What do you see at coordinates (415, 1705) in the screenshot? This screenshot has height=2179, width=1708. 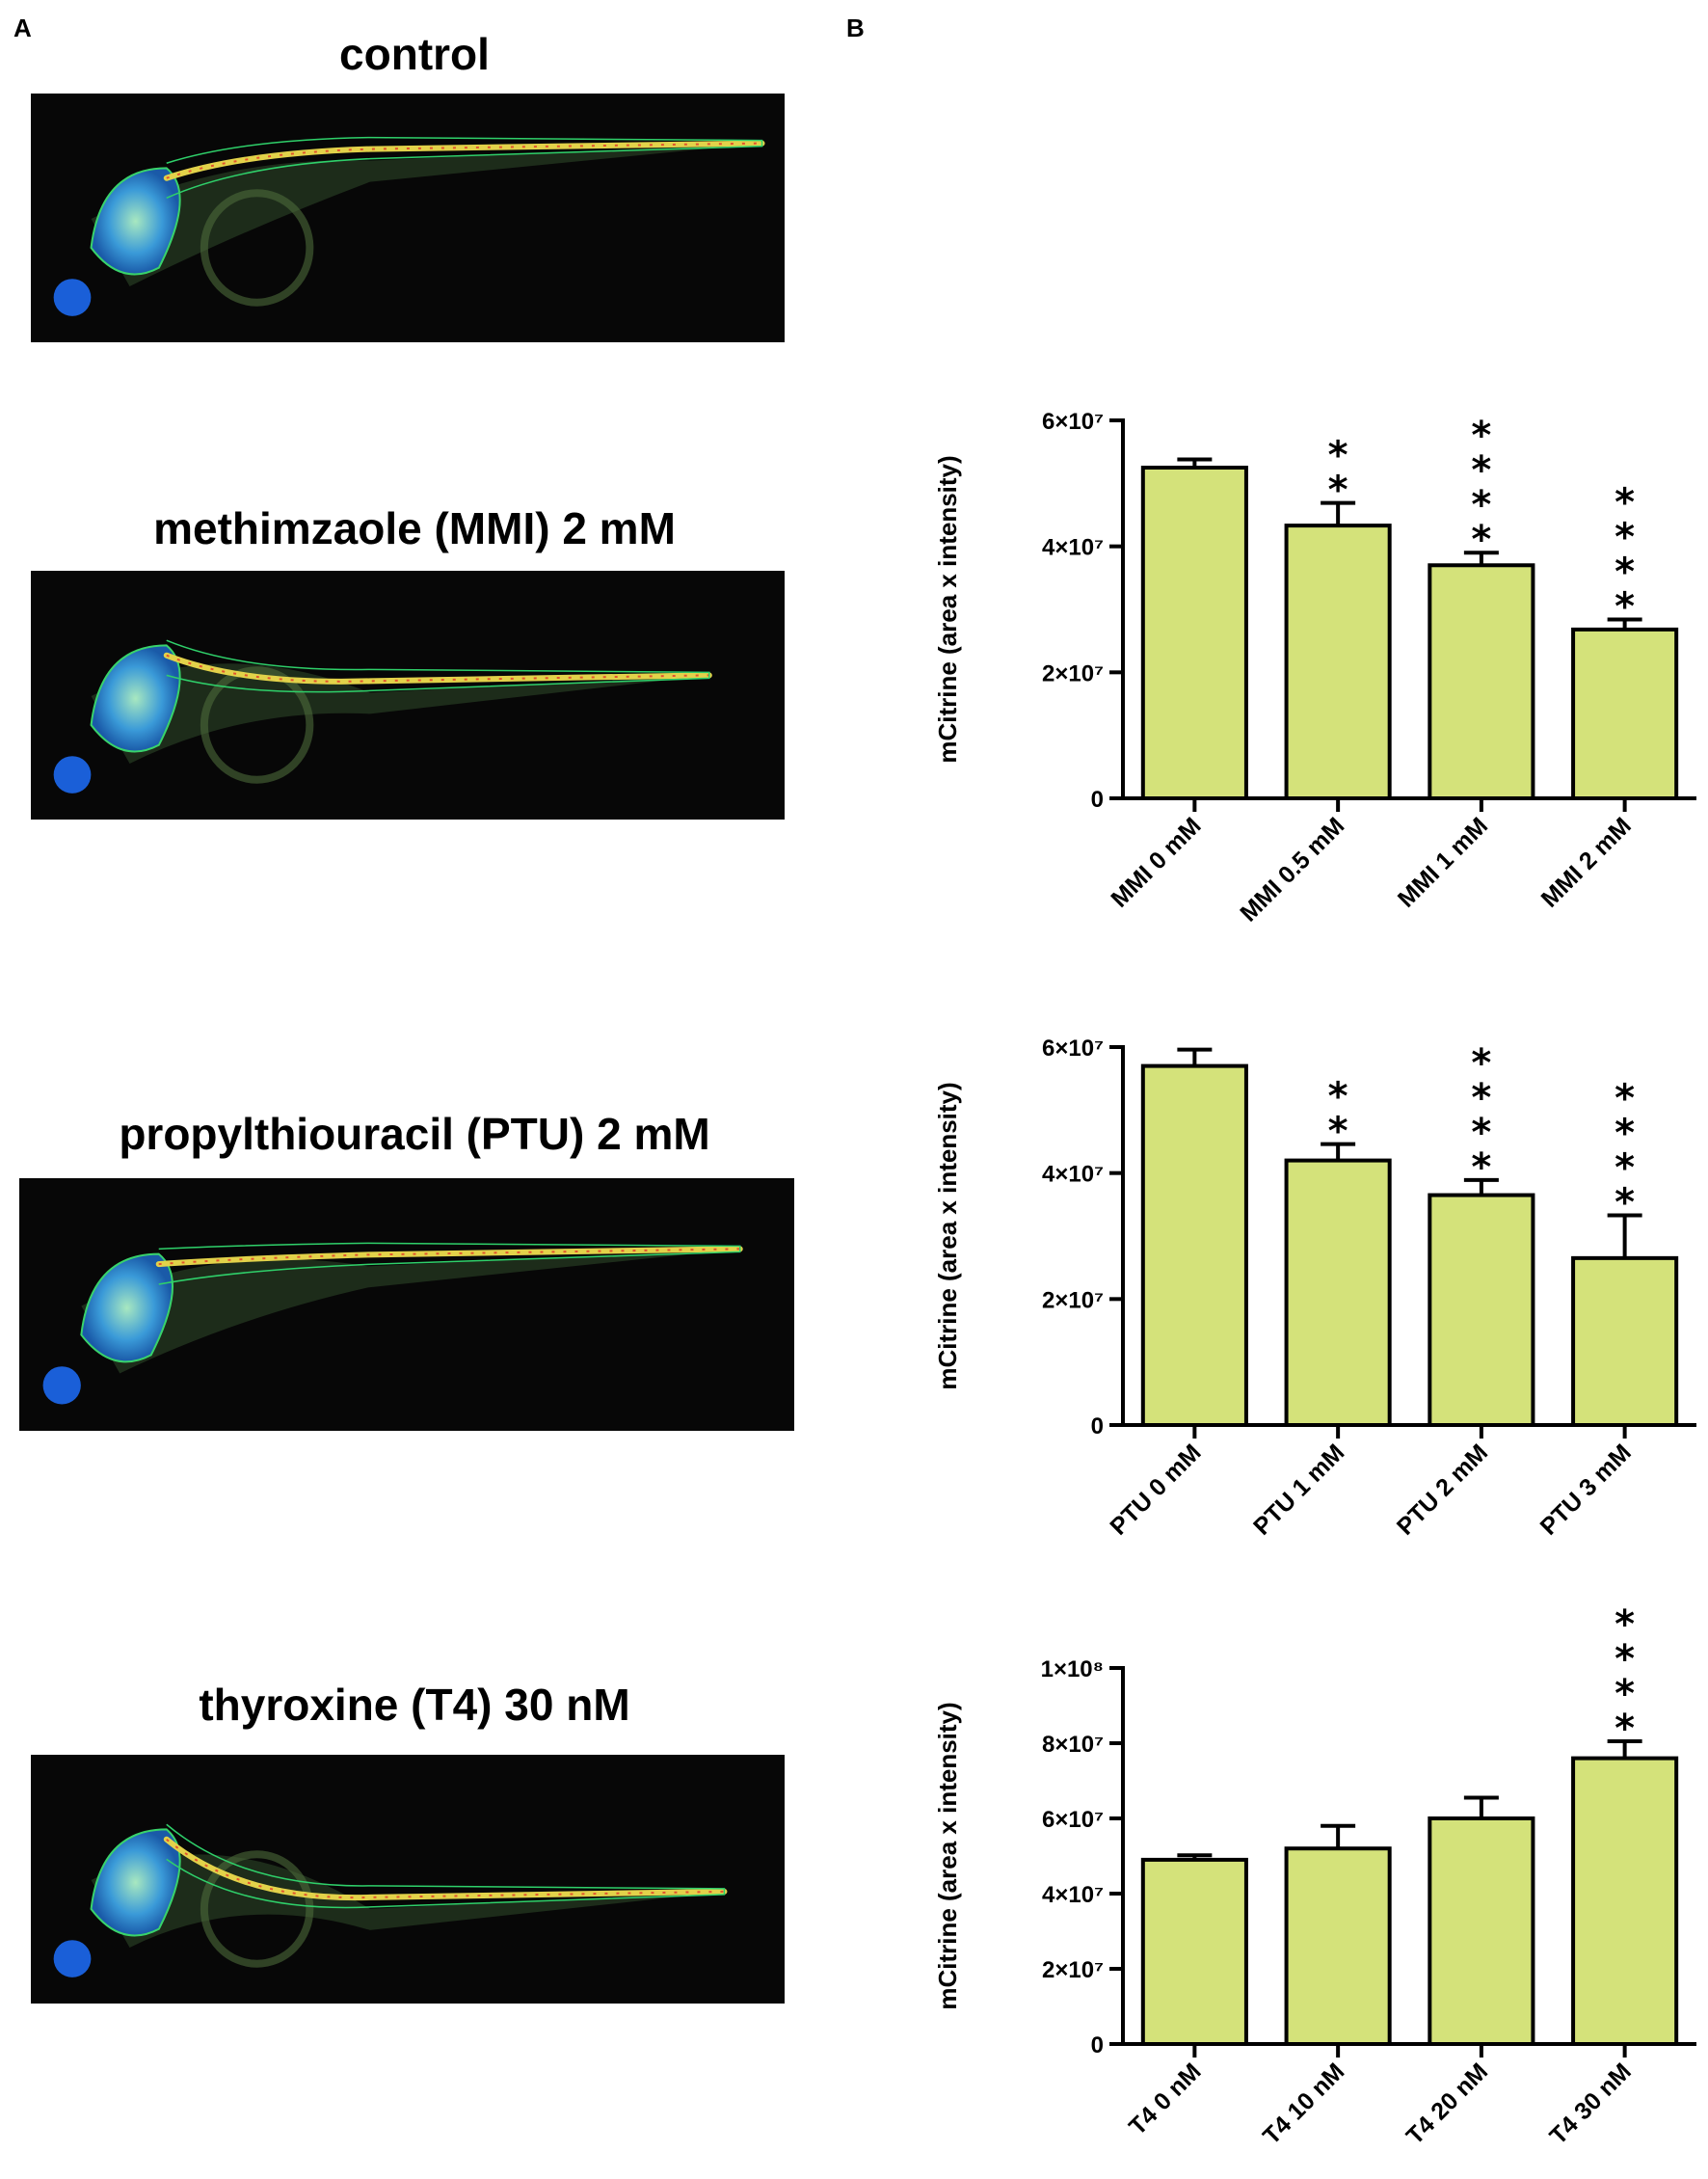 I see `image-title-t4: thyroxine (T4) 30 nM` at bounding box center [415, 1705].